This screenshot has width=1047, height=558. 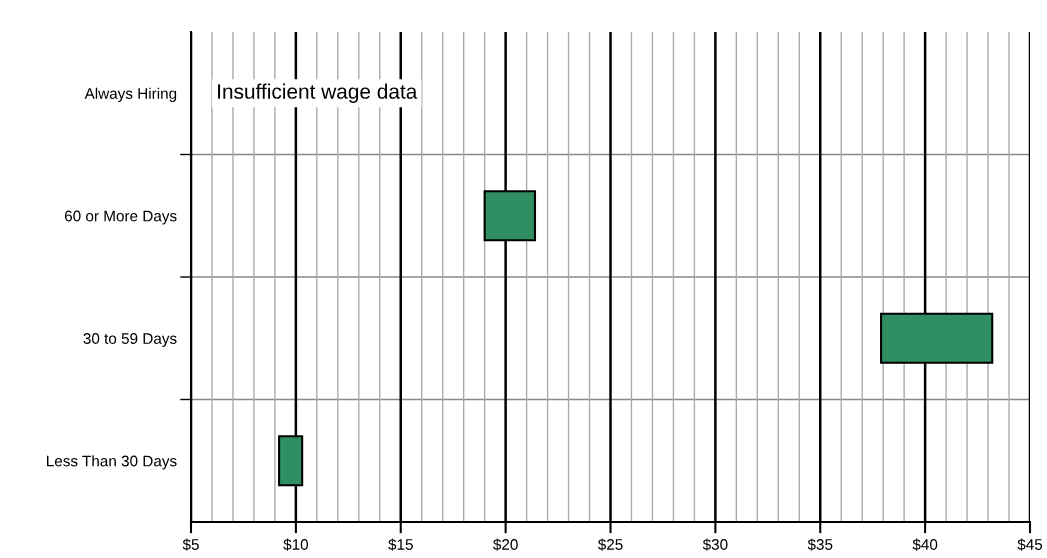 What do you see at coordinates (130, 94) in the screenshot?
I see `y-tick-label: Always Hiring` at bounding box center [130, 94].